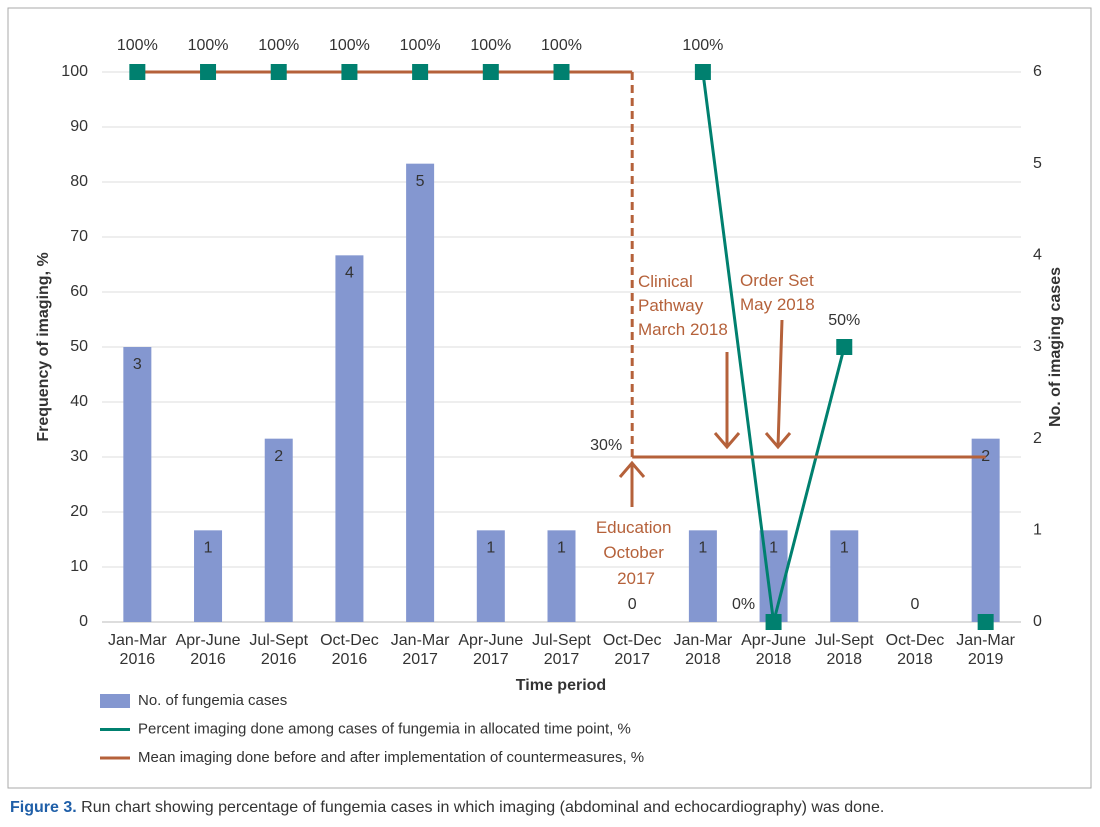 The width and height of the screenshot is (1100, 827). What do you see at coordinates (705, 413) in the screenshot?
I see `arrows` at bounding box center [705, 413].